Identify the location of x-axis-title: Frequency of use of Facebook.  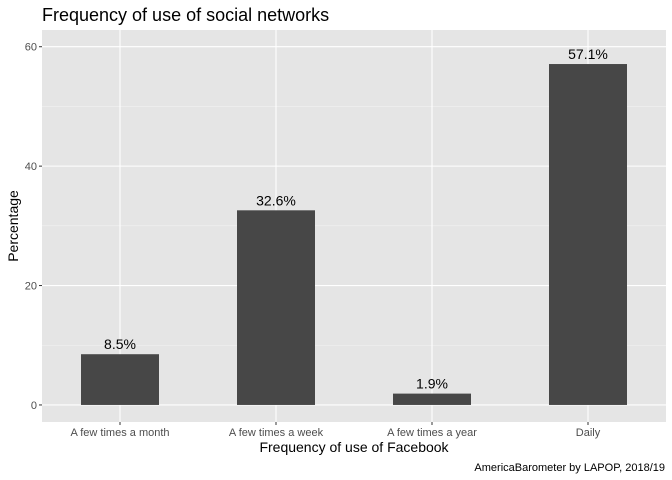
(354, 447).